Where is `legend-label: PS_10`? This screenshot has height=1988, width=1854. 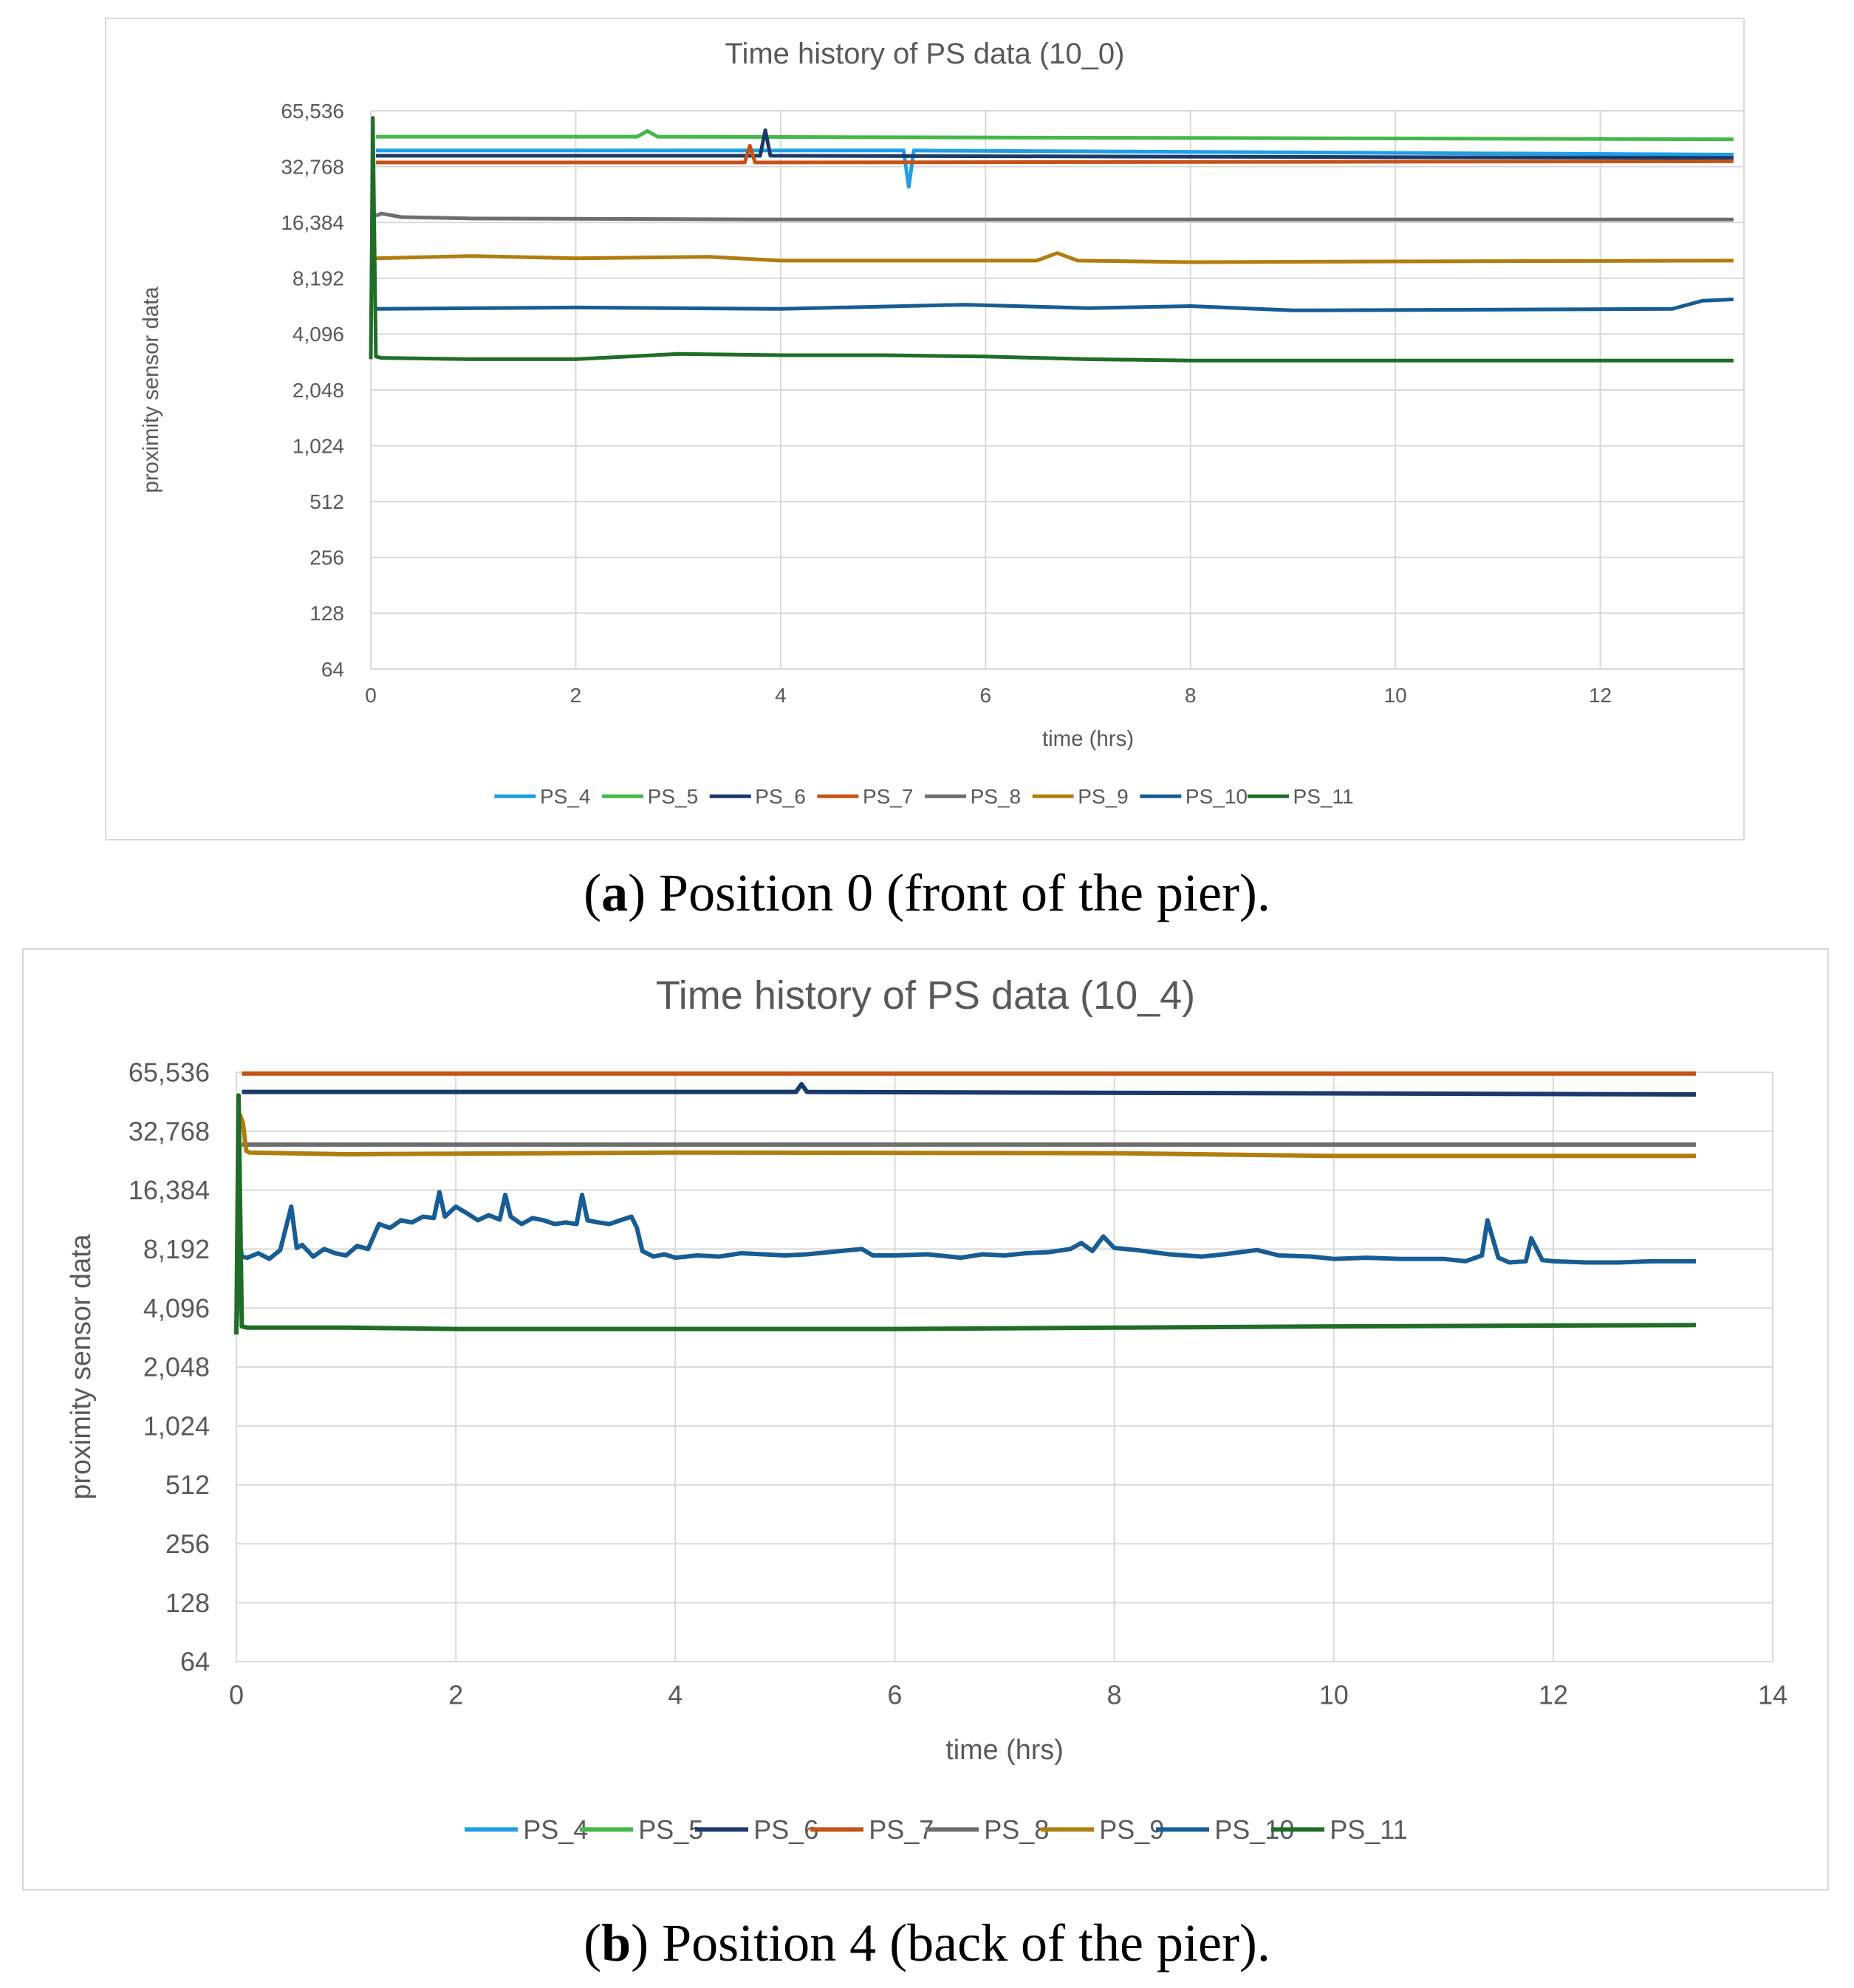 legend-label: PS_10 is located at coordinates (1217, 797).